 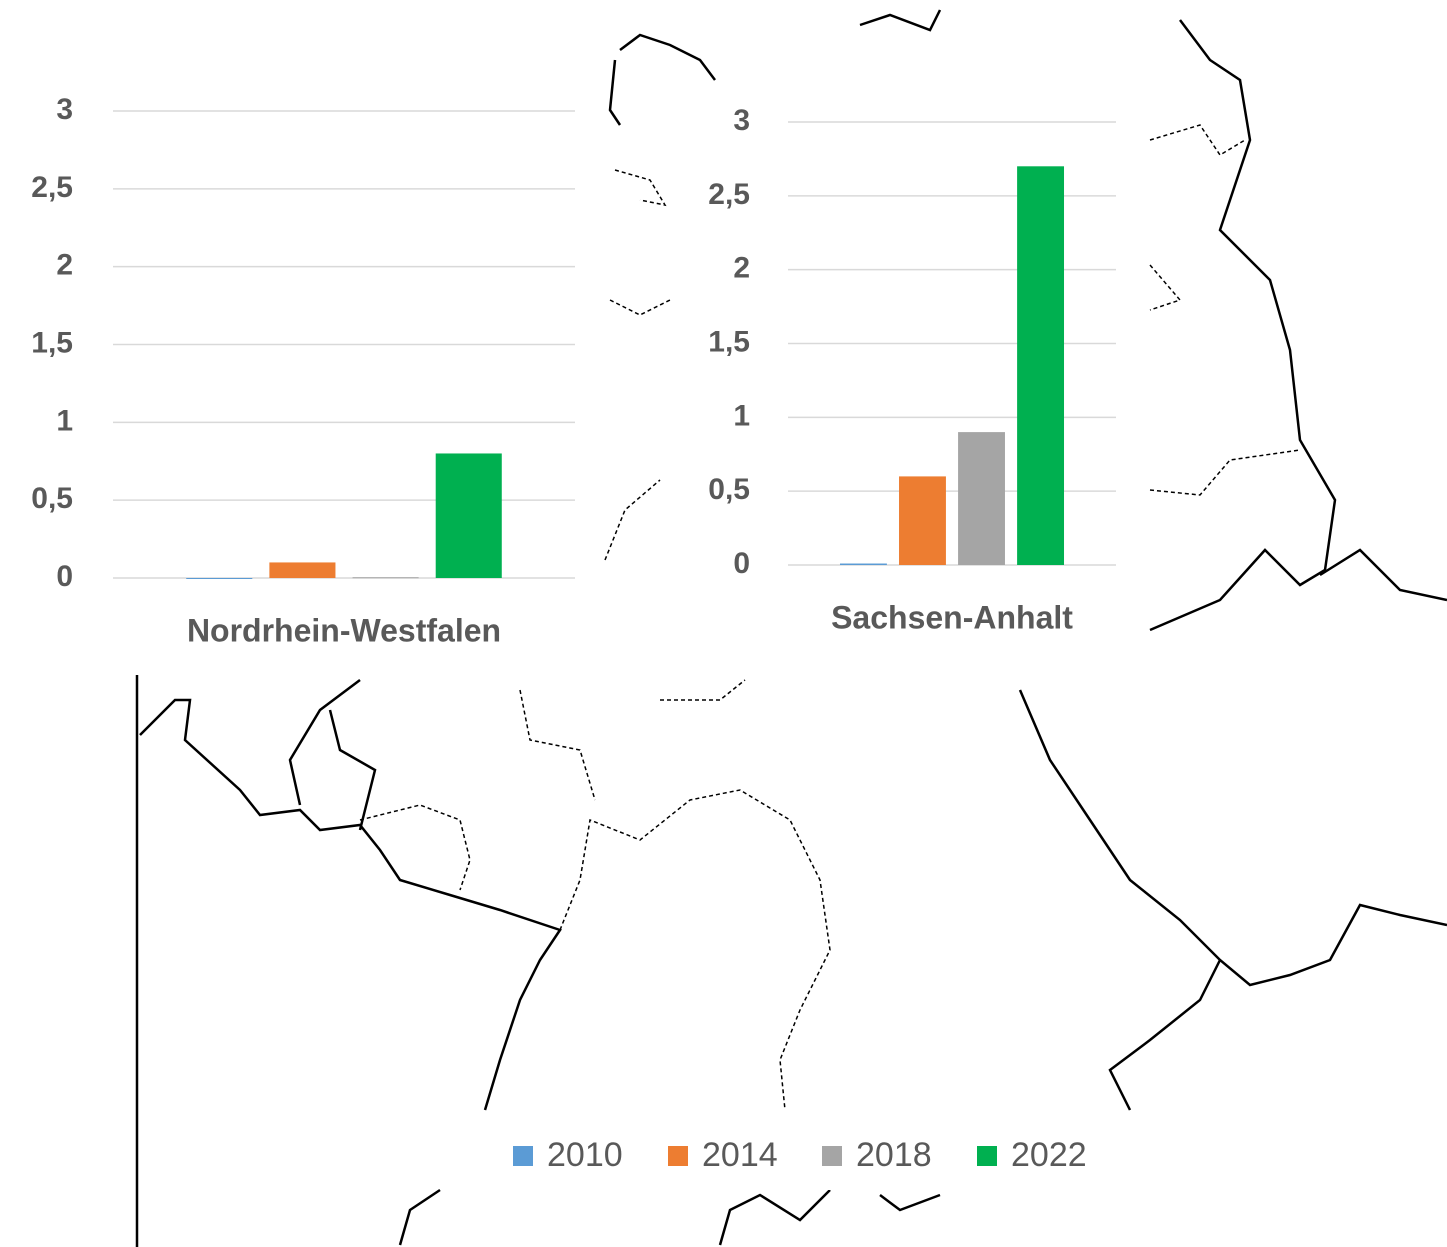 What do you see at coordinates (952, 617) in the screenshot?
I see `chart-title: Sachsen-Anhalt` at bounding box center [952, 617].